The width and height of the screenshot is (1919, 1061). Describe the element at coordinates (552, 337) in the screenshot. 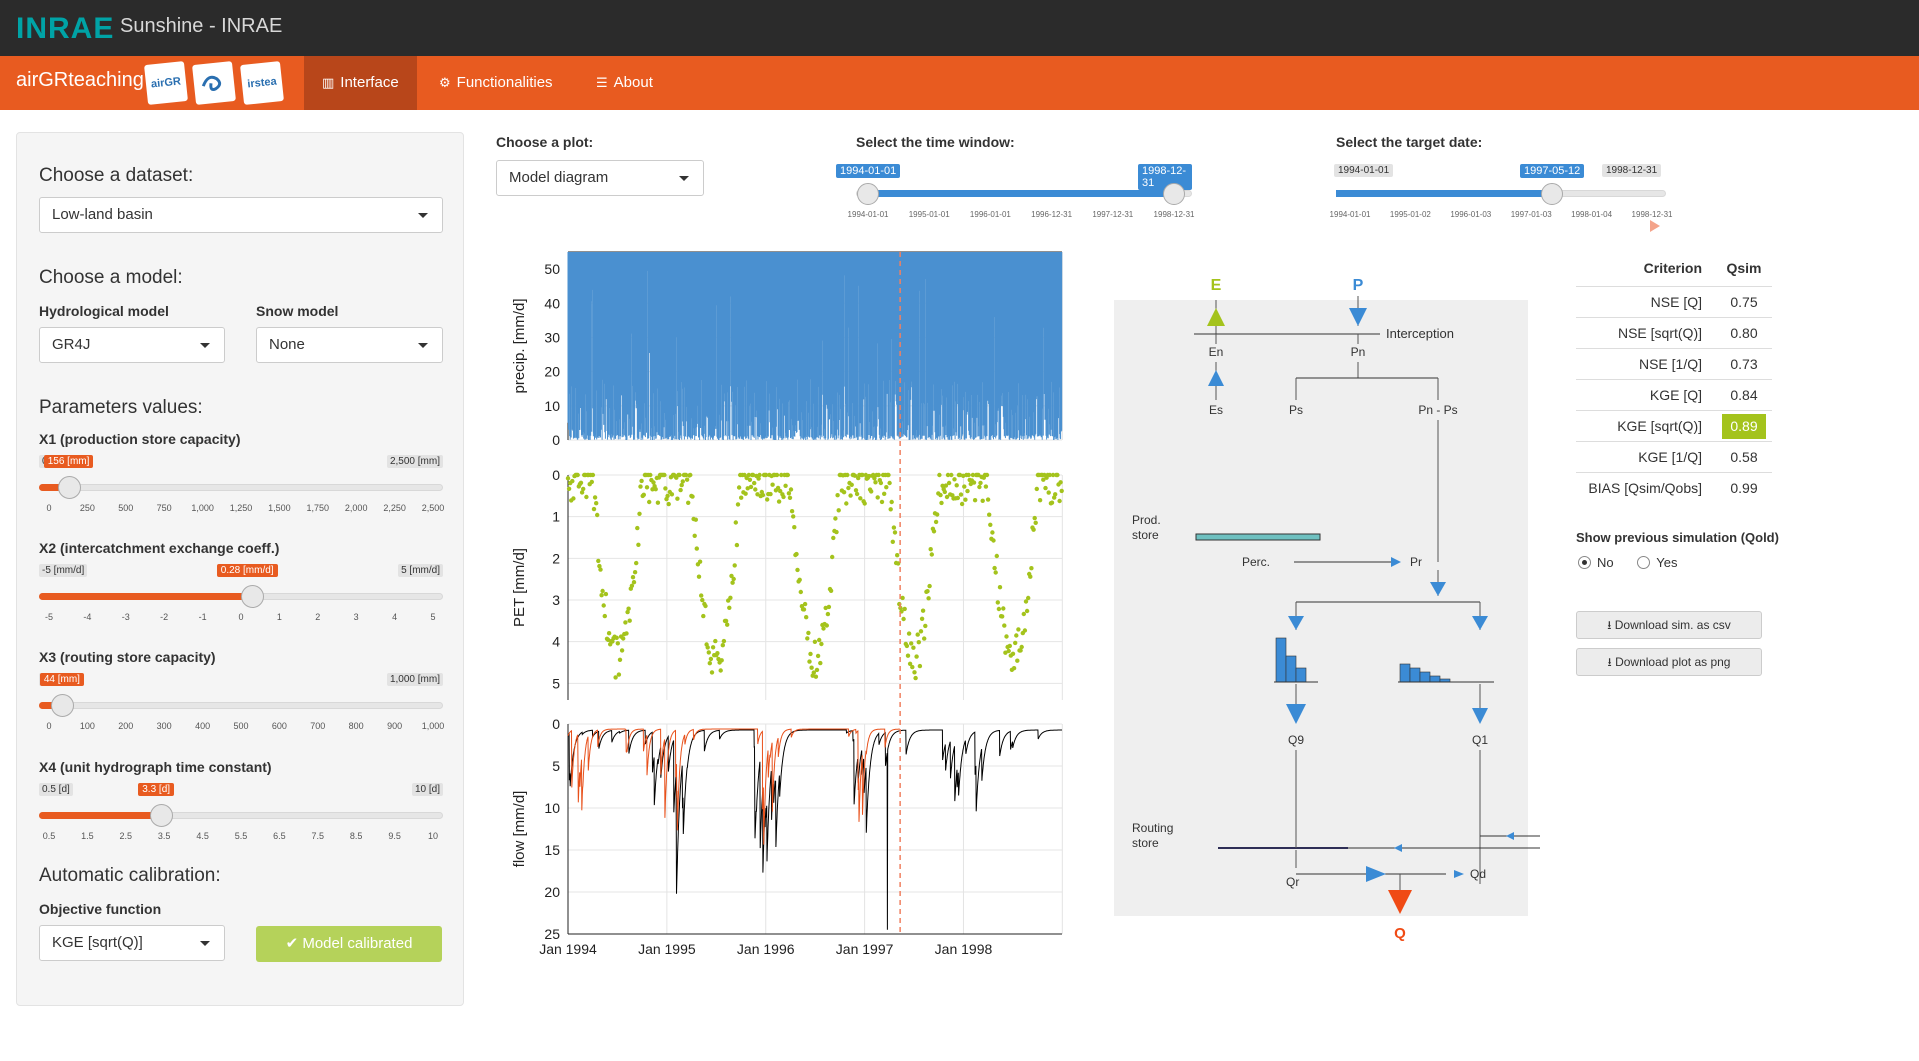

I see `y-tick-label: 30` at that location.